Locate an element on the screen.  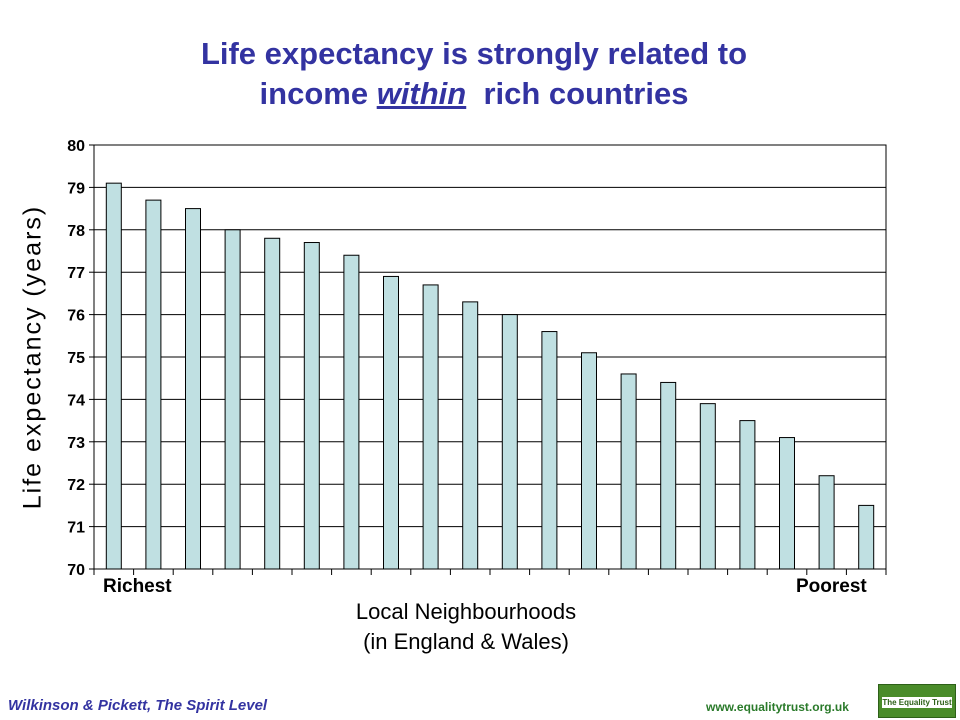
chart-title-emphasis: within is located at coordinates (421, 93).